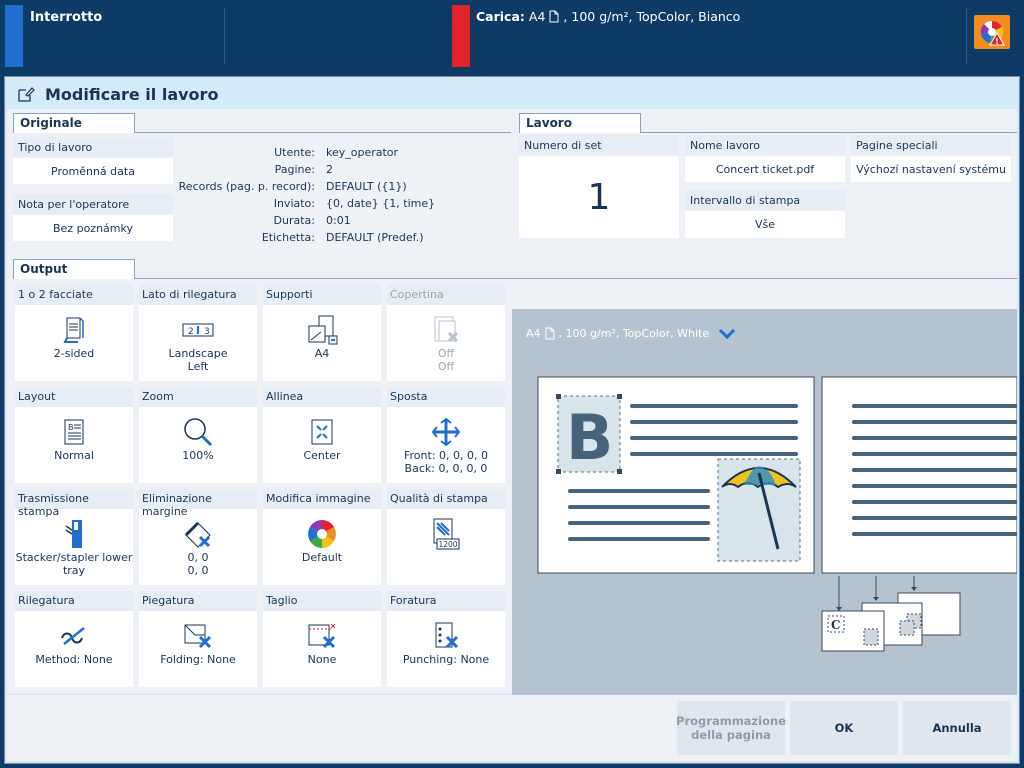 The image size is (1024, 768). I want to click on special-pages-label: Pagine speciali, so click(931, 145).